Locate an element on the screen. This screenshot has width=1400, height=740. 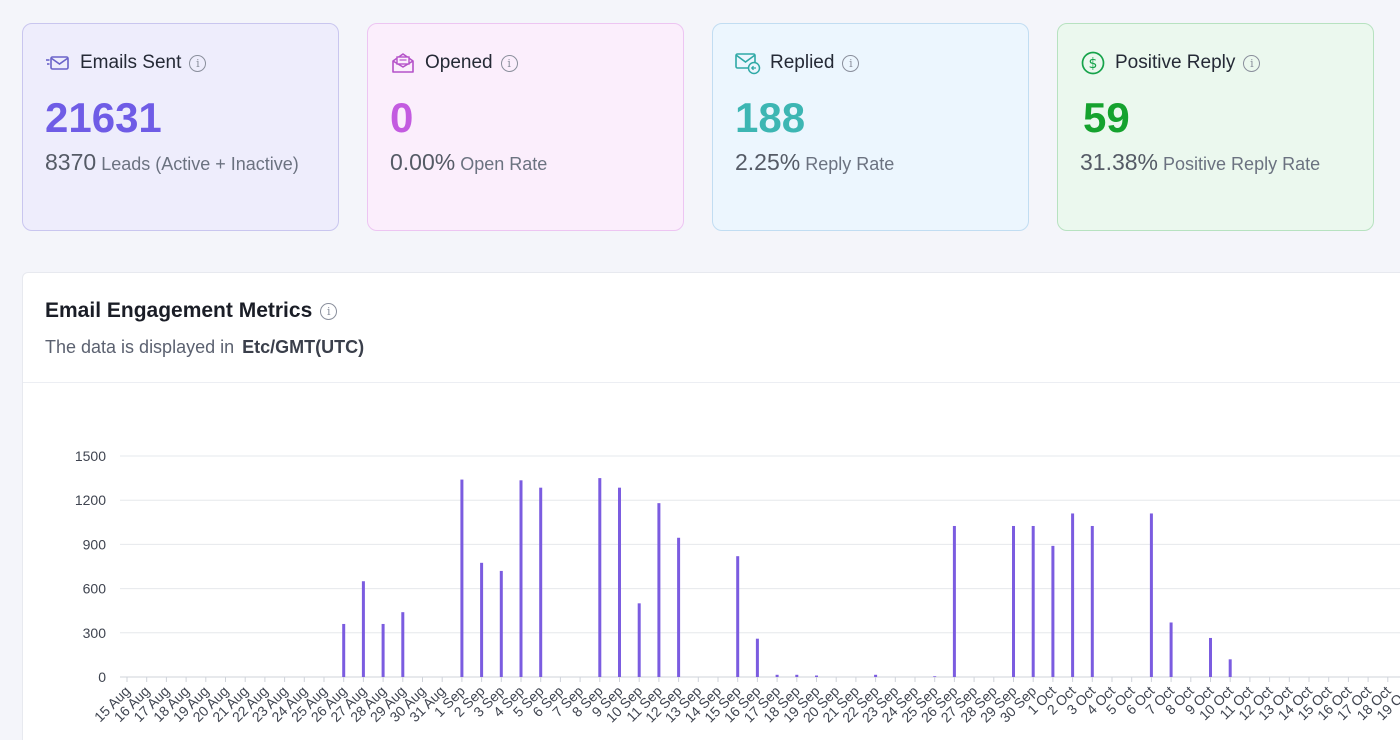
card-subtext: 2.25% Reply Rate is located at coordinates (870, 163).